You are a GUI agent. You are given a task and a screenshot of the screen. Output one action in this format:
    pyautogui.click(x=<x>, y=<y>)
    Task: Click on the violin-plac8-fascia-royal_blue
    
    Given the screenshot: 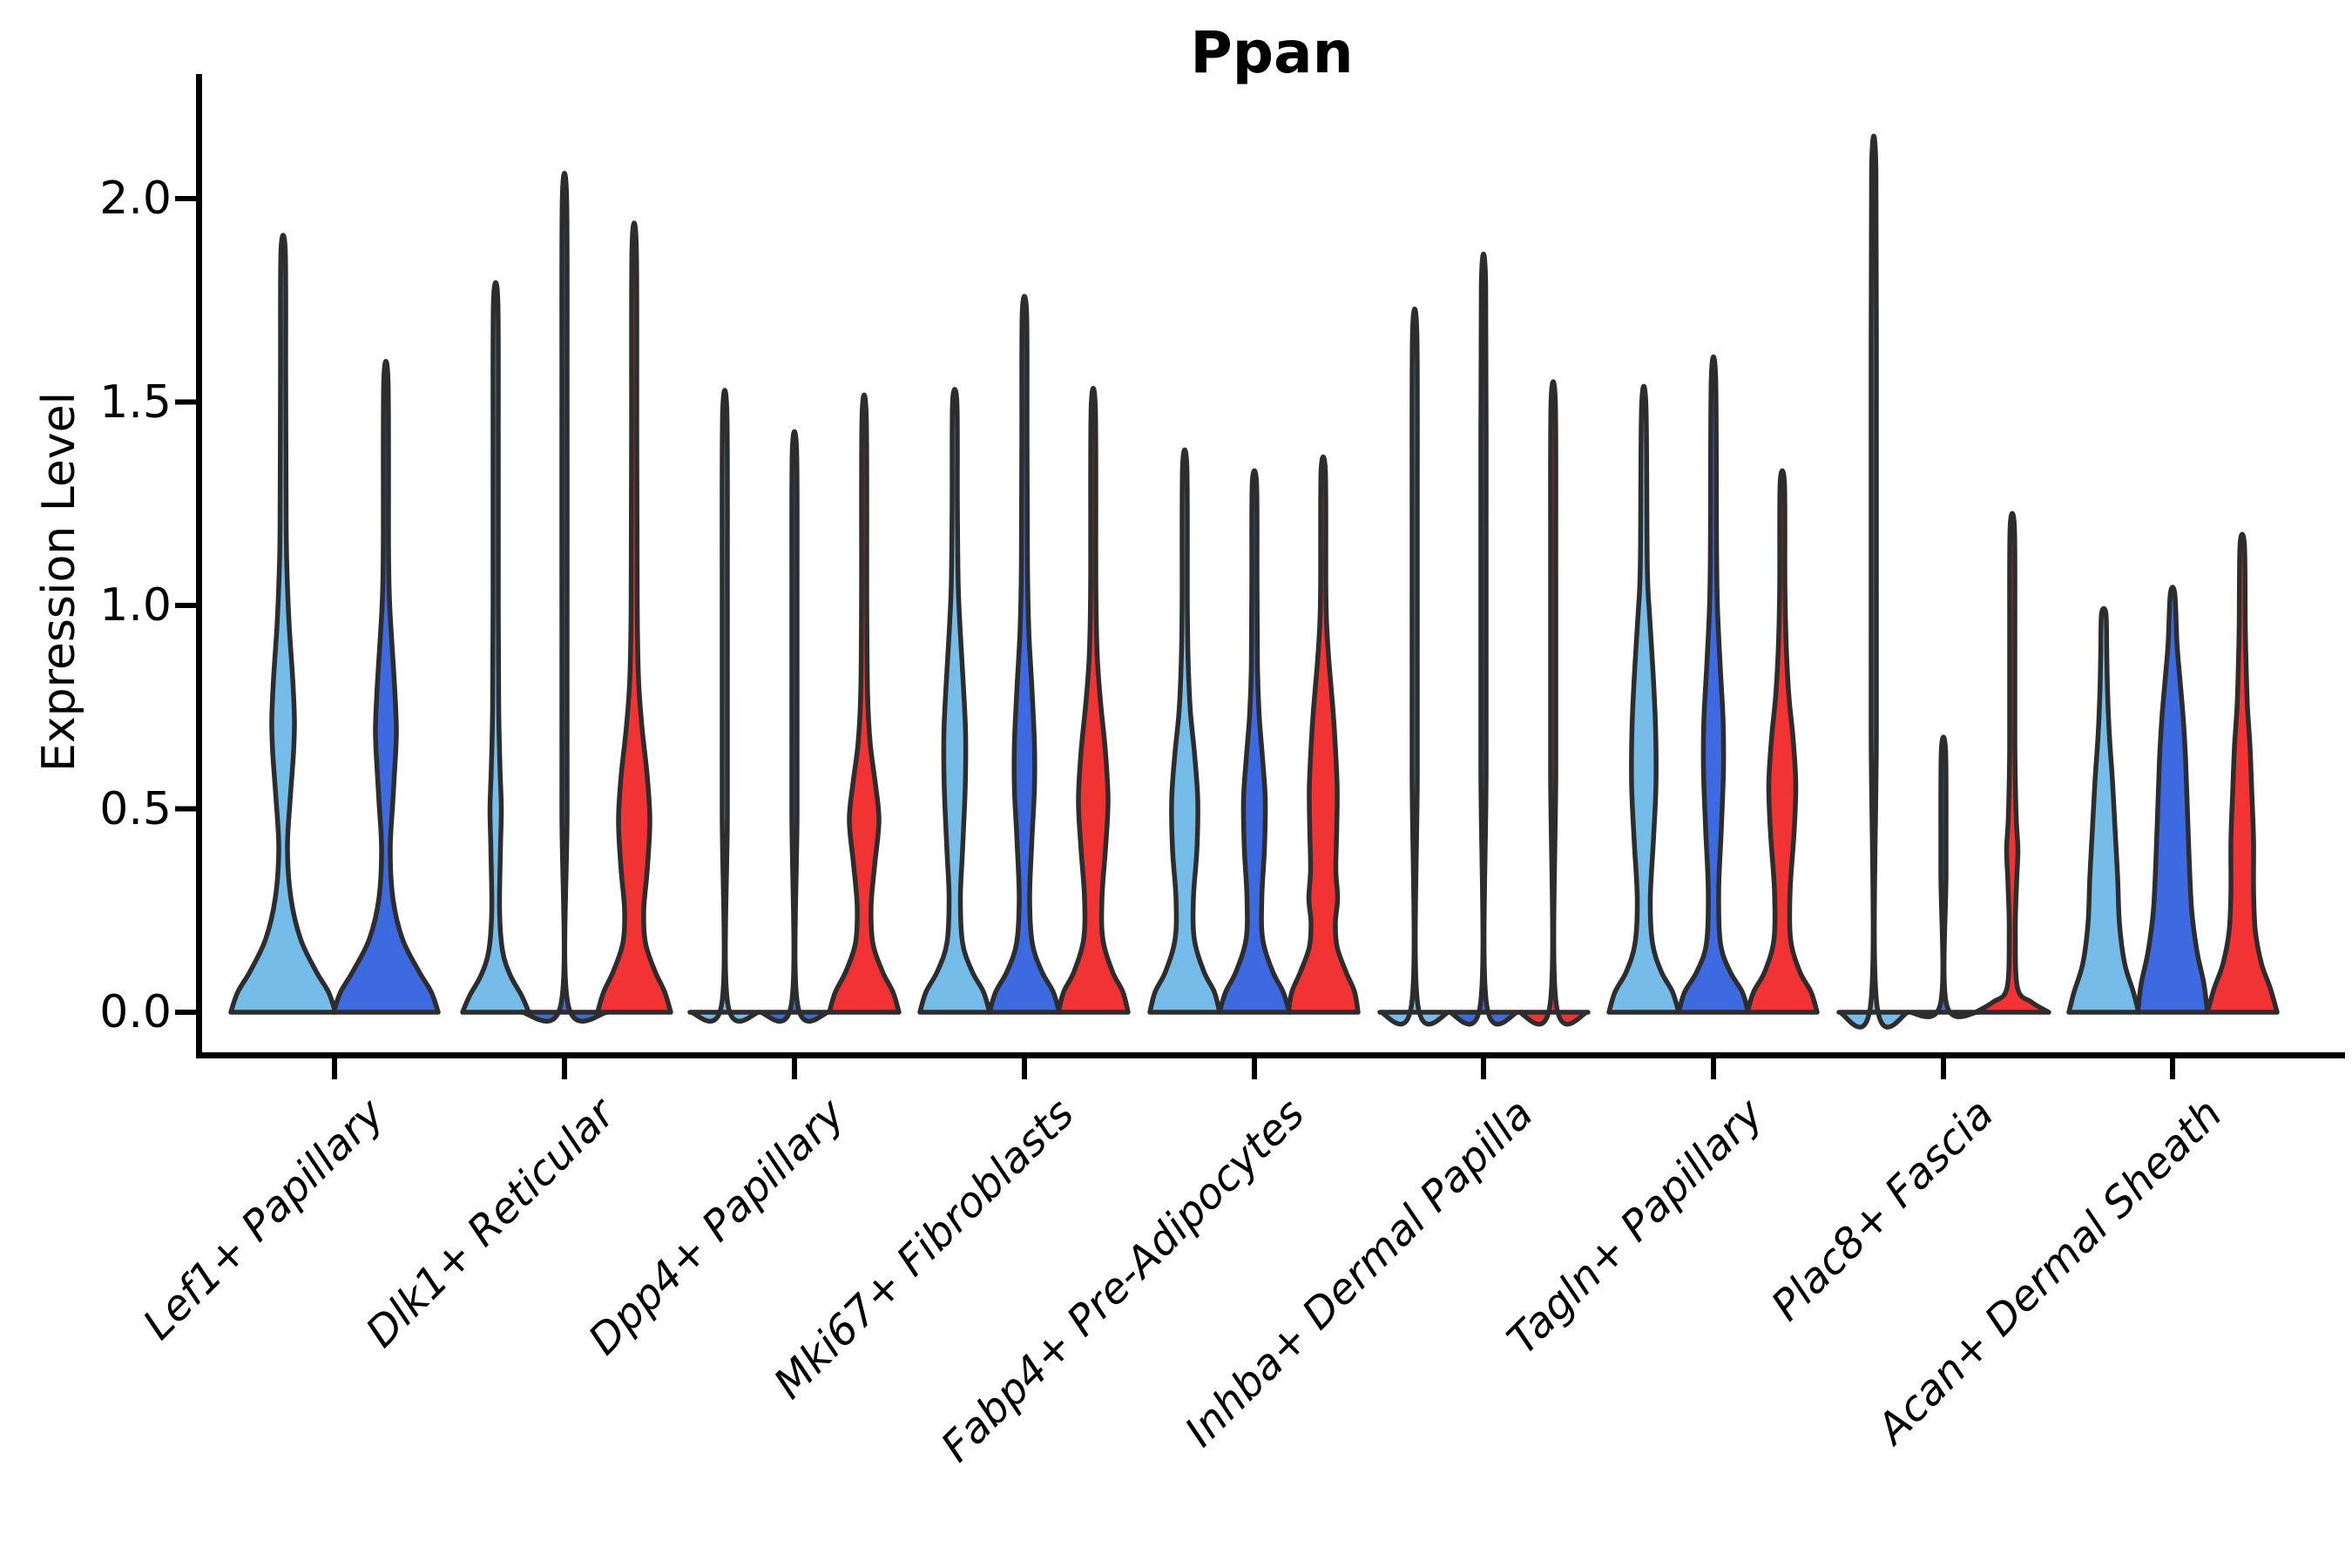 What is the action you would take?
    pyautogui.click(x=1943, y=876)
    